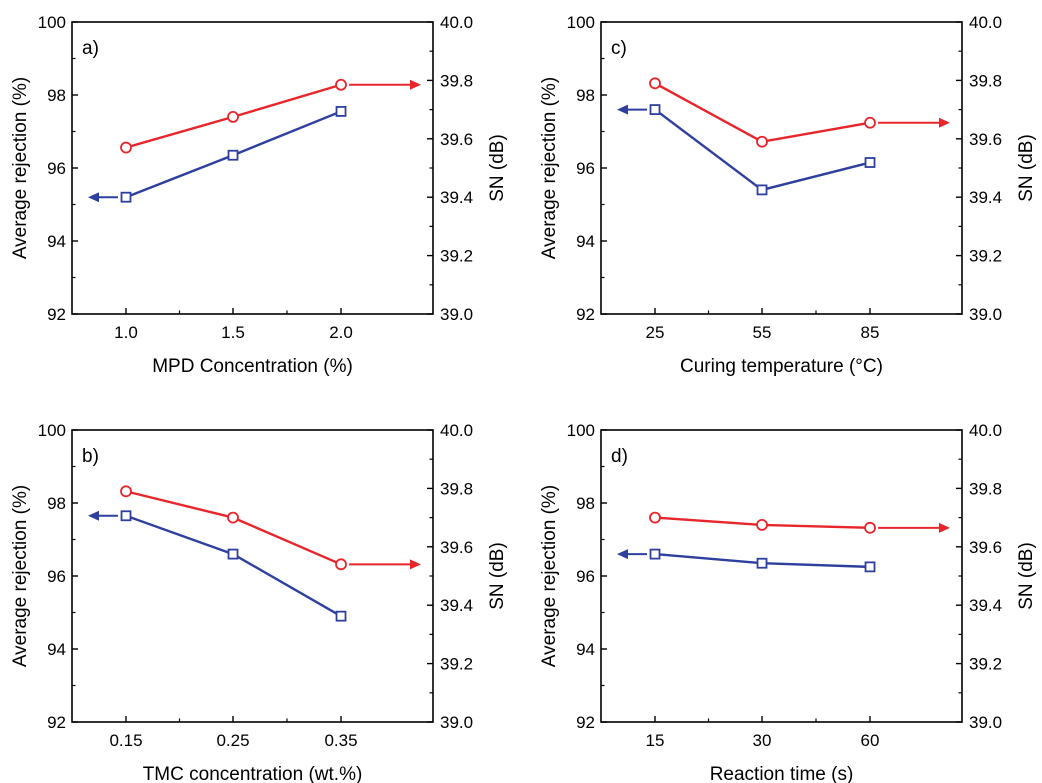 The image size is (1042, 783). Describe the element at coordinates (253, 773) in the screenshot. I see `x-axis-title: TMC concentration (wt.%)` at that location.